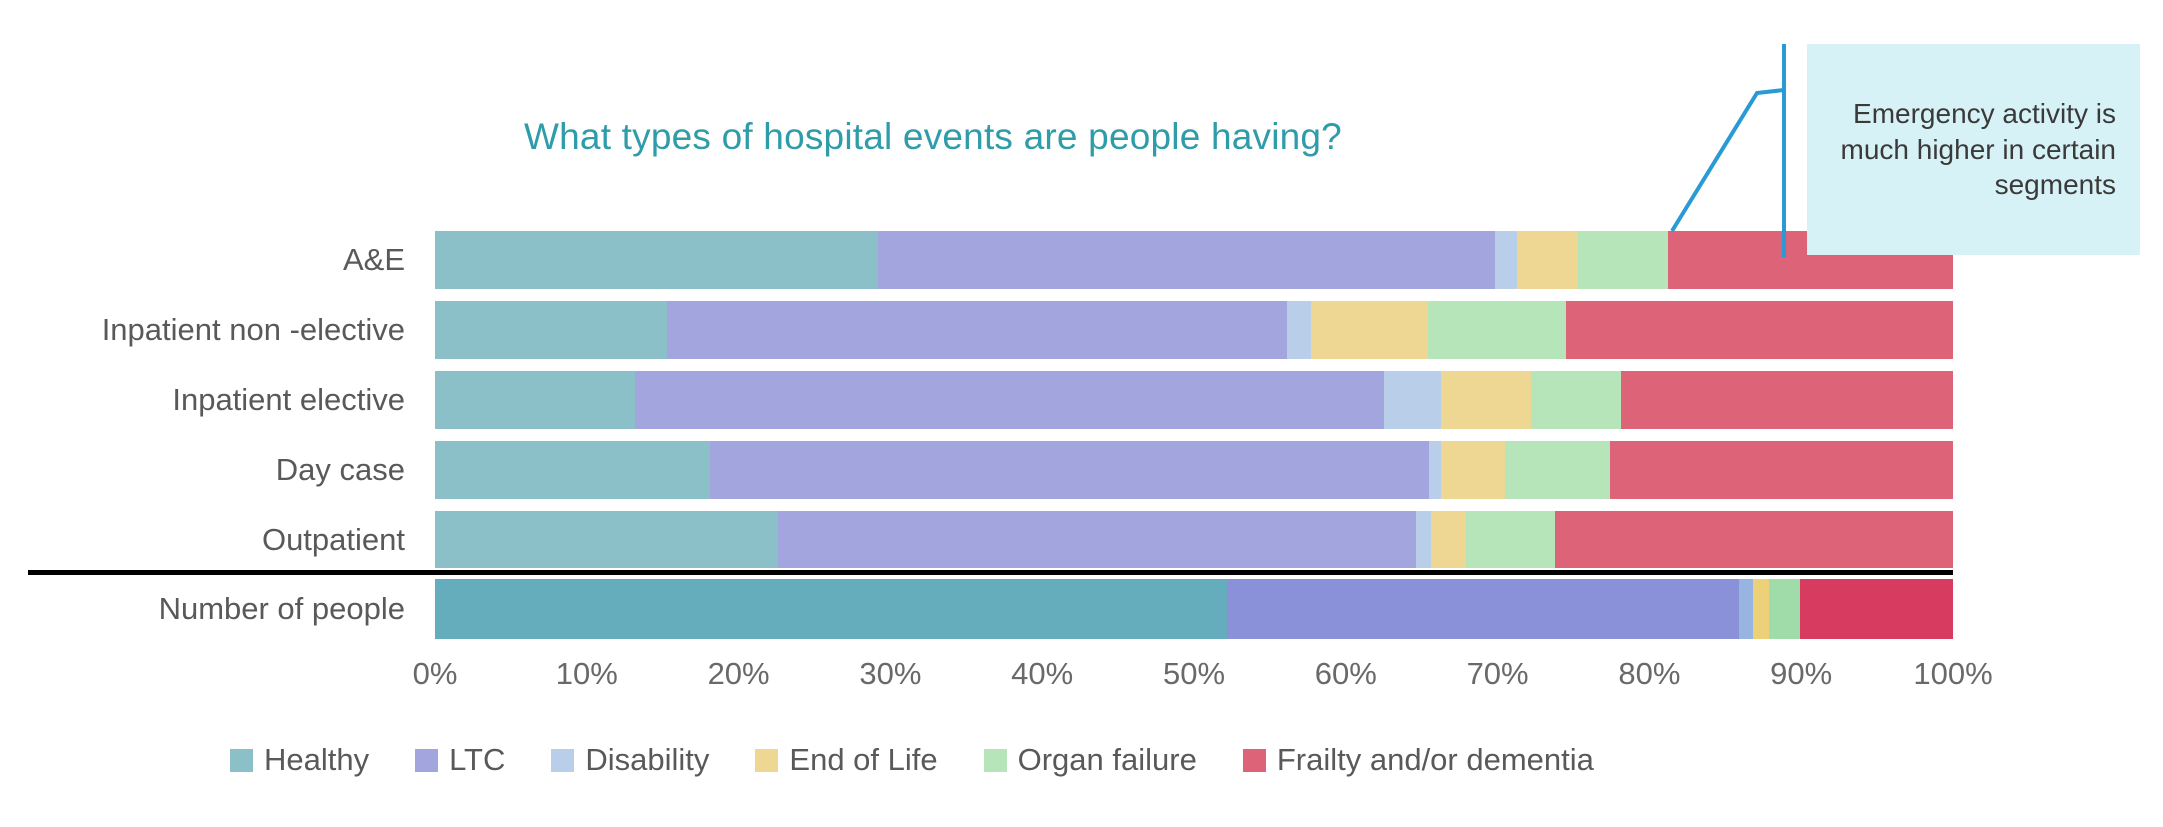 Image resolution: width=2163 pixels, height=827 pixels. I want to click on legend-item: End of Life, so click(846, 760).